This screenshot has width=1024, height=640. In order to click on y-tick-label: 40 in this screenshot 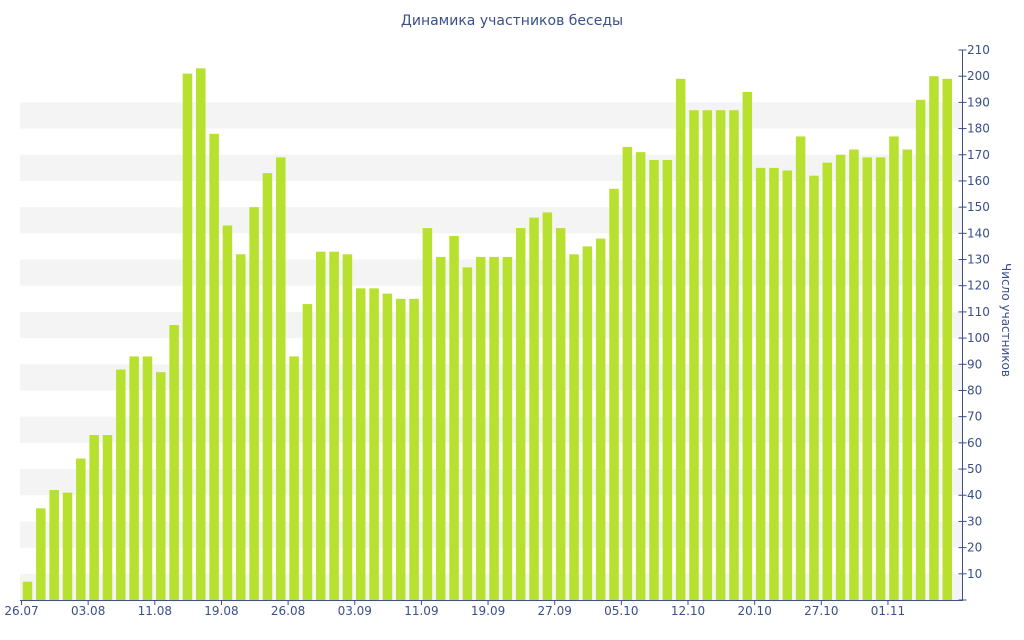, I will do `click(974, 495)`.